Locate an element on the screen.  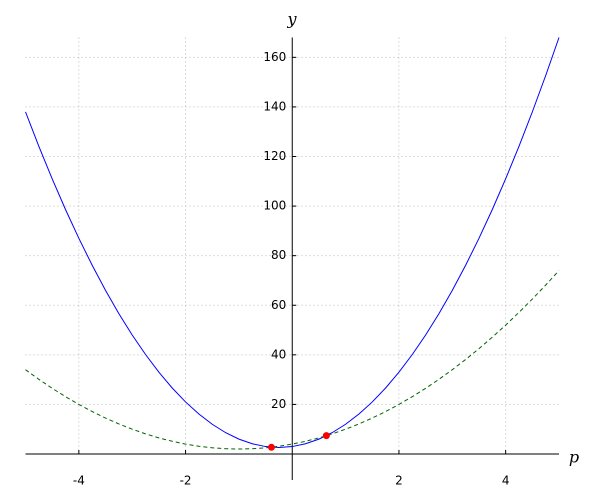
y-tick-label: 20 is located at coordinates (278, 404).